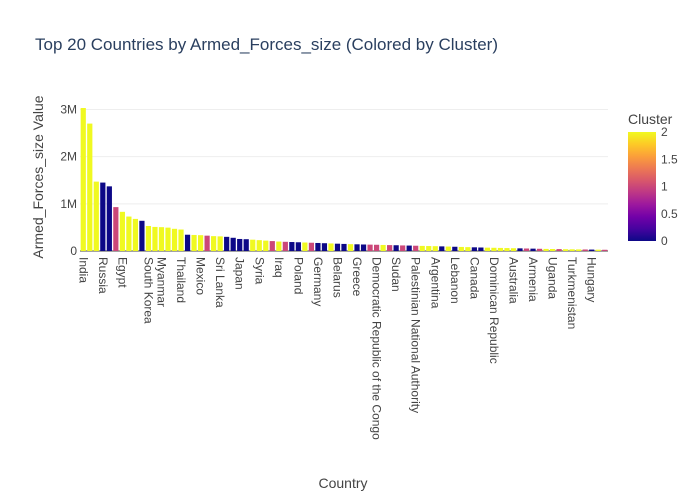 Image resolution: width=700 pixels, height=500 pixels. Describe the element at coordinates (259, 271) in the screenshot. I see `x-tick-label: Syria` at that location.